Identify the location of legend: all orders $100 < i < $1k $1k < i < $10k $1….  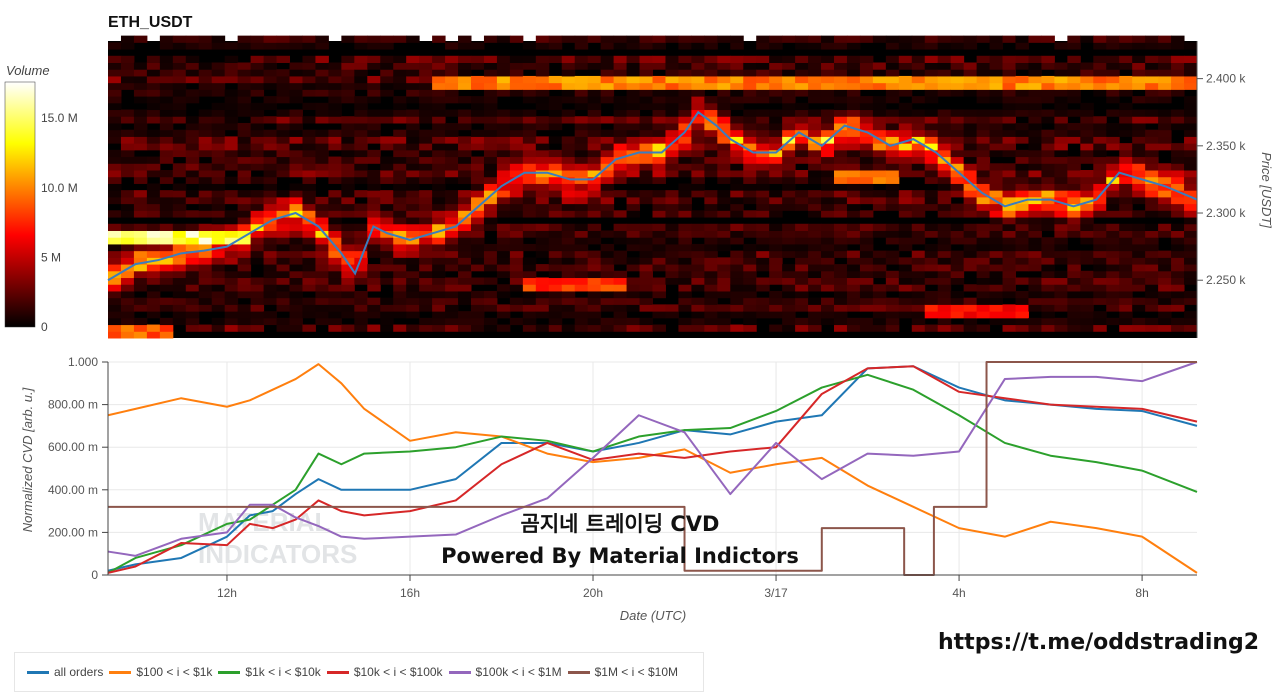
(359, 672).